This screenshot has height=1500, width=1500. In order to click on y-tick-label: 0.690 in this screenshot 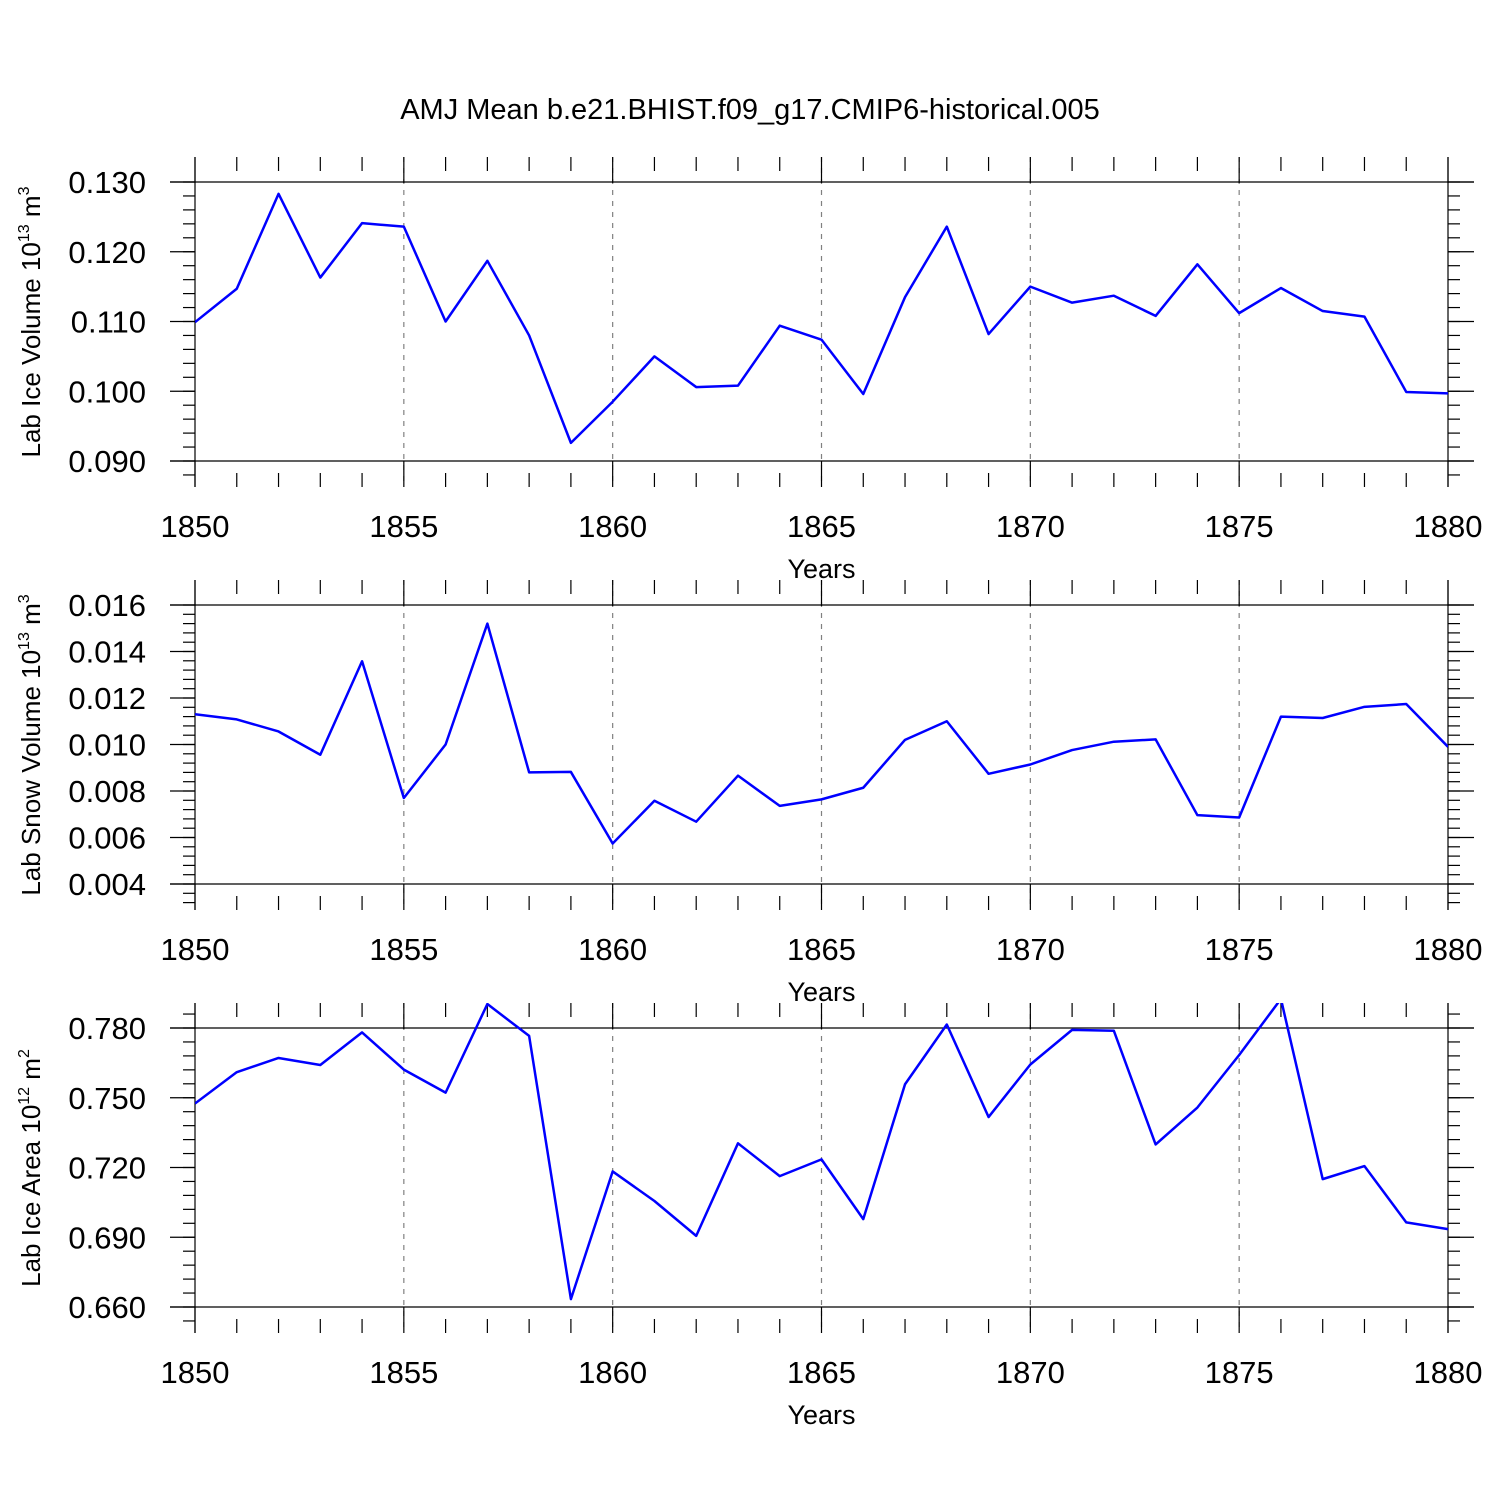, I will do `click(107, 1237)`.